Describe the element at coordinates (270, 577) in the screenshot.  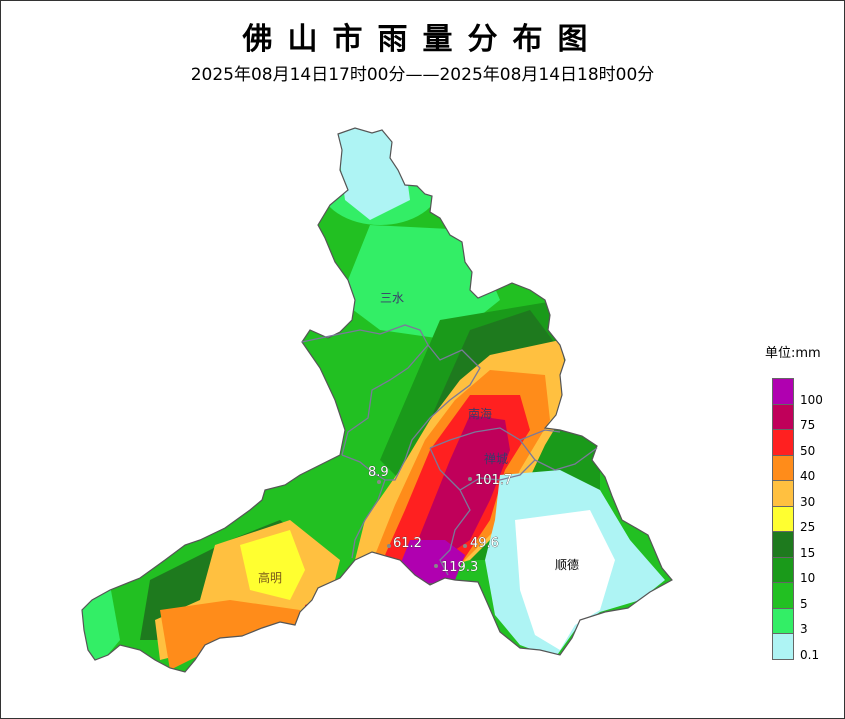
I see `district-label-gaoming: 高明` at that location.